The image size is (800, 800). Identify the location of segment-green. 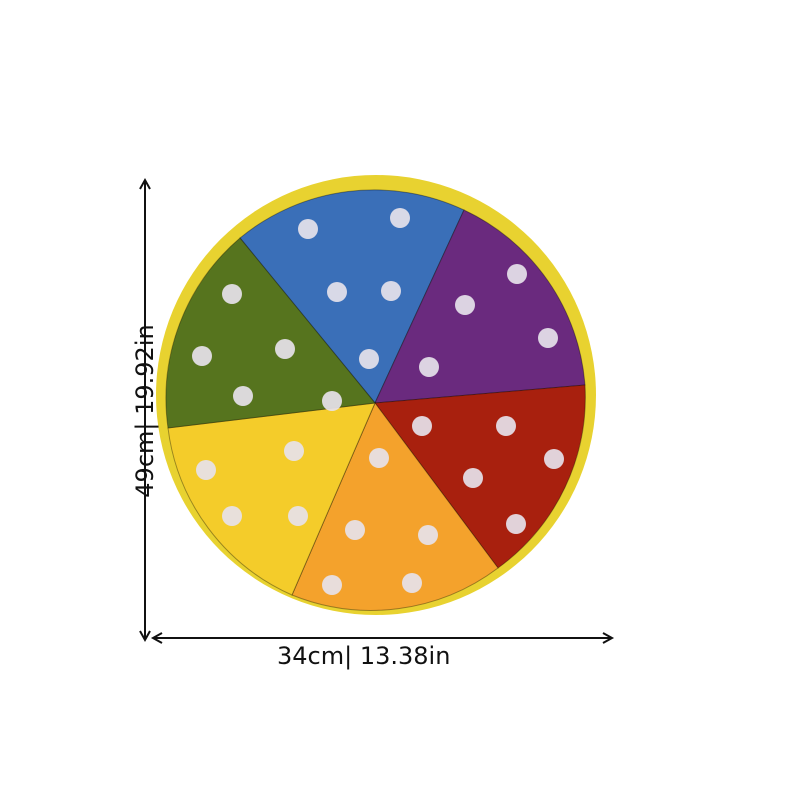
(270, 333).